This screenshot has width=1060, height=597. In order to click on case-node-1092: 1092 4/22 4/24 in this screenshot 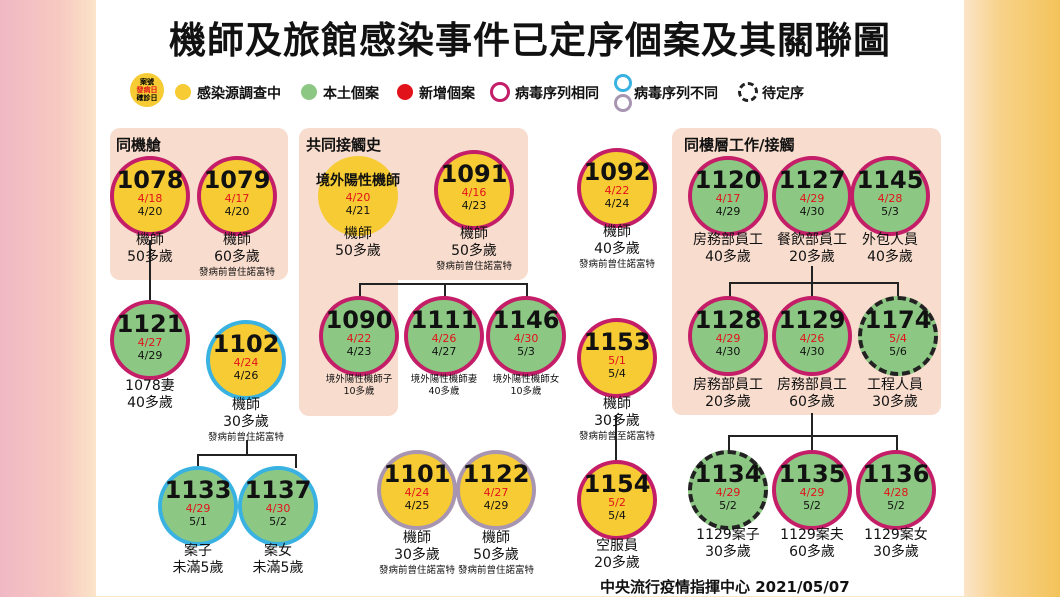, I will do `click(617, 188)`.